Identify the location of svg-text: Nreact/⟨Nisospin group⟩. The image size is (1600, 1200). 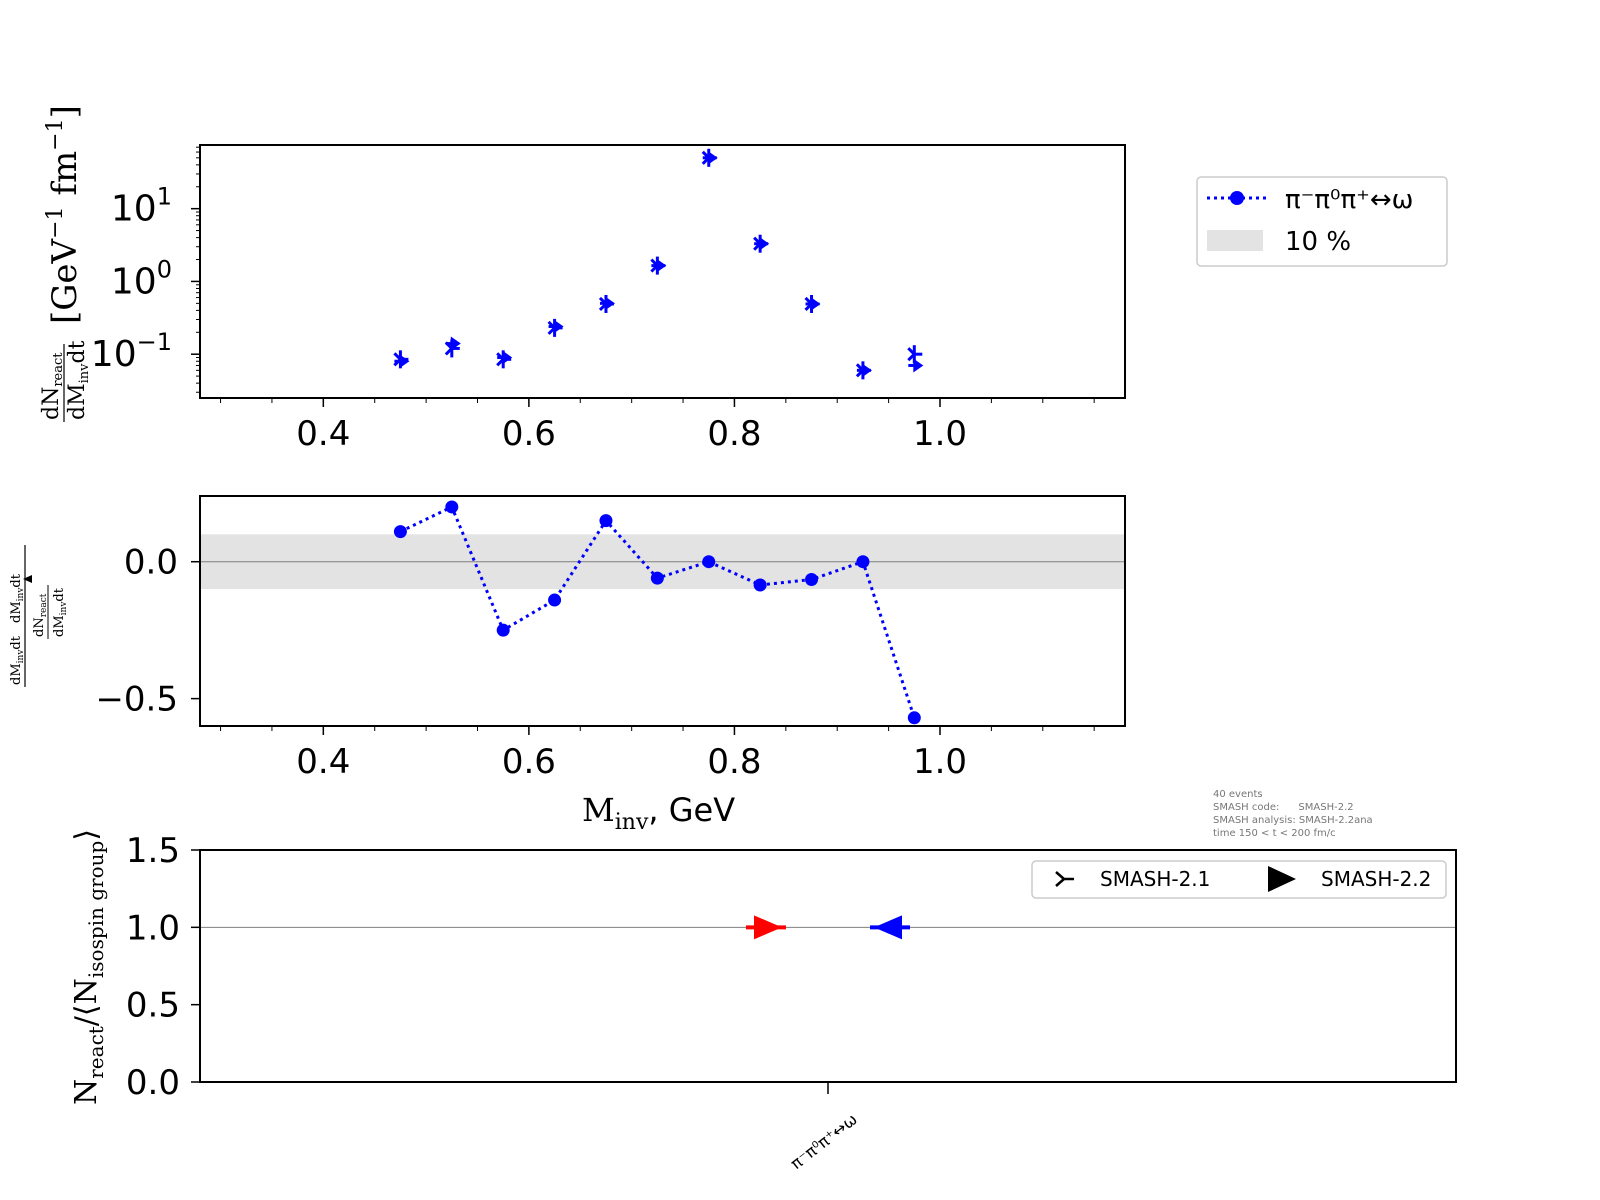
(88, 967).